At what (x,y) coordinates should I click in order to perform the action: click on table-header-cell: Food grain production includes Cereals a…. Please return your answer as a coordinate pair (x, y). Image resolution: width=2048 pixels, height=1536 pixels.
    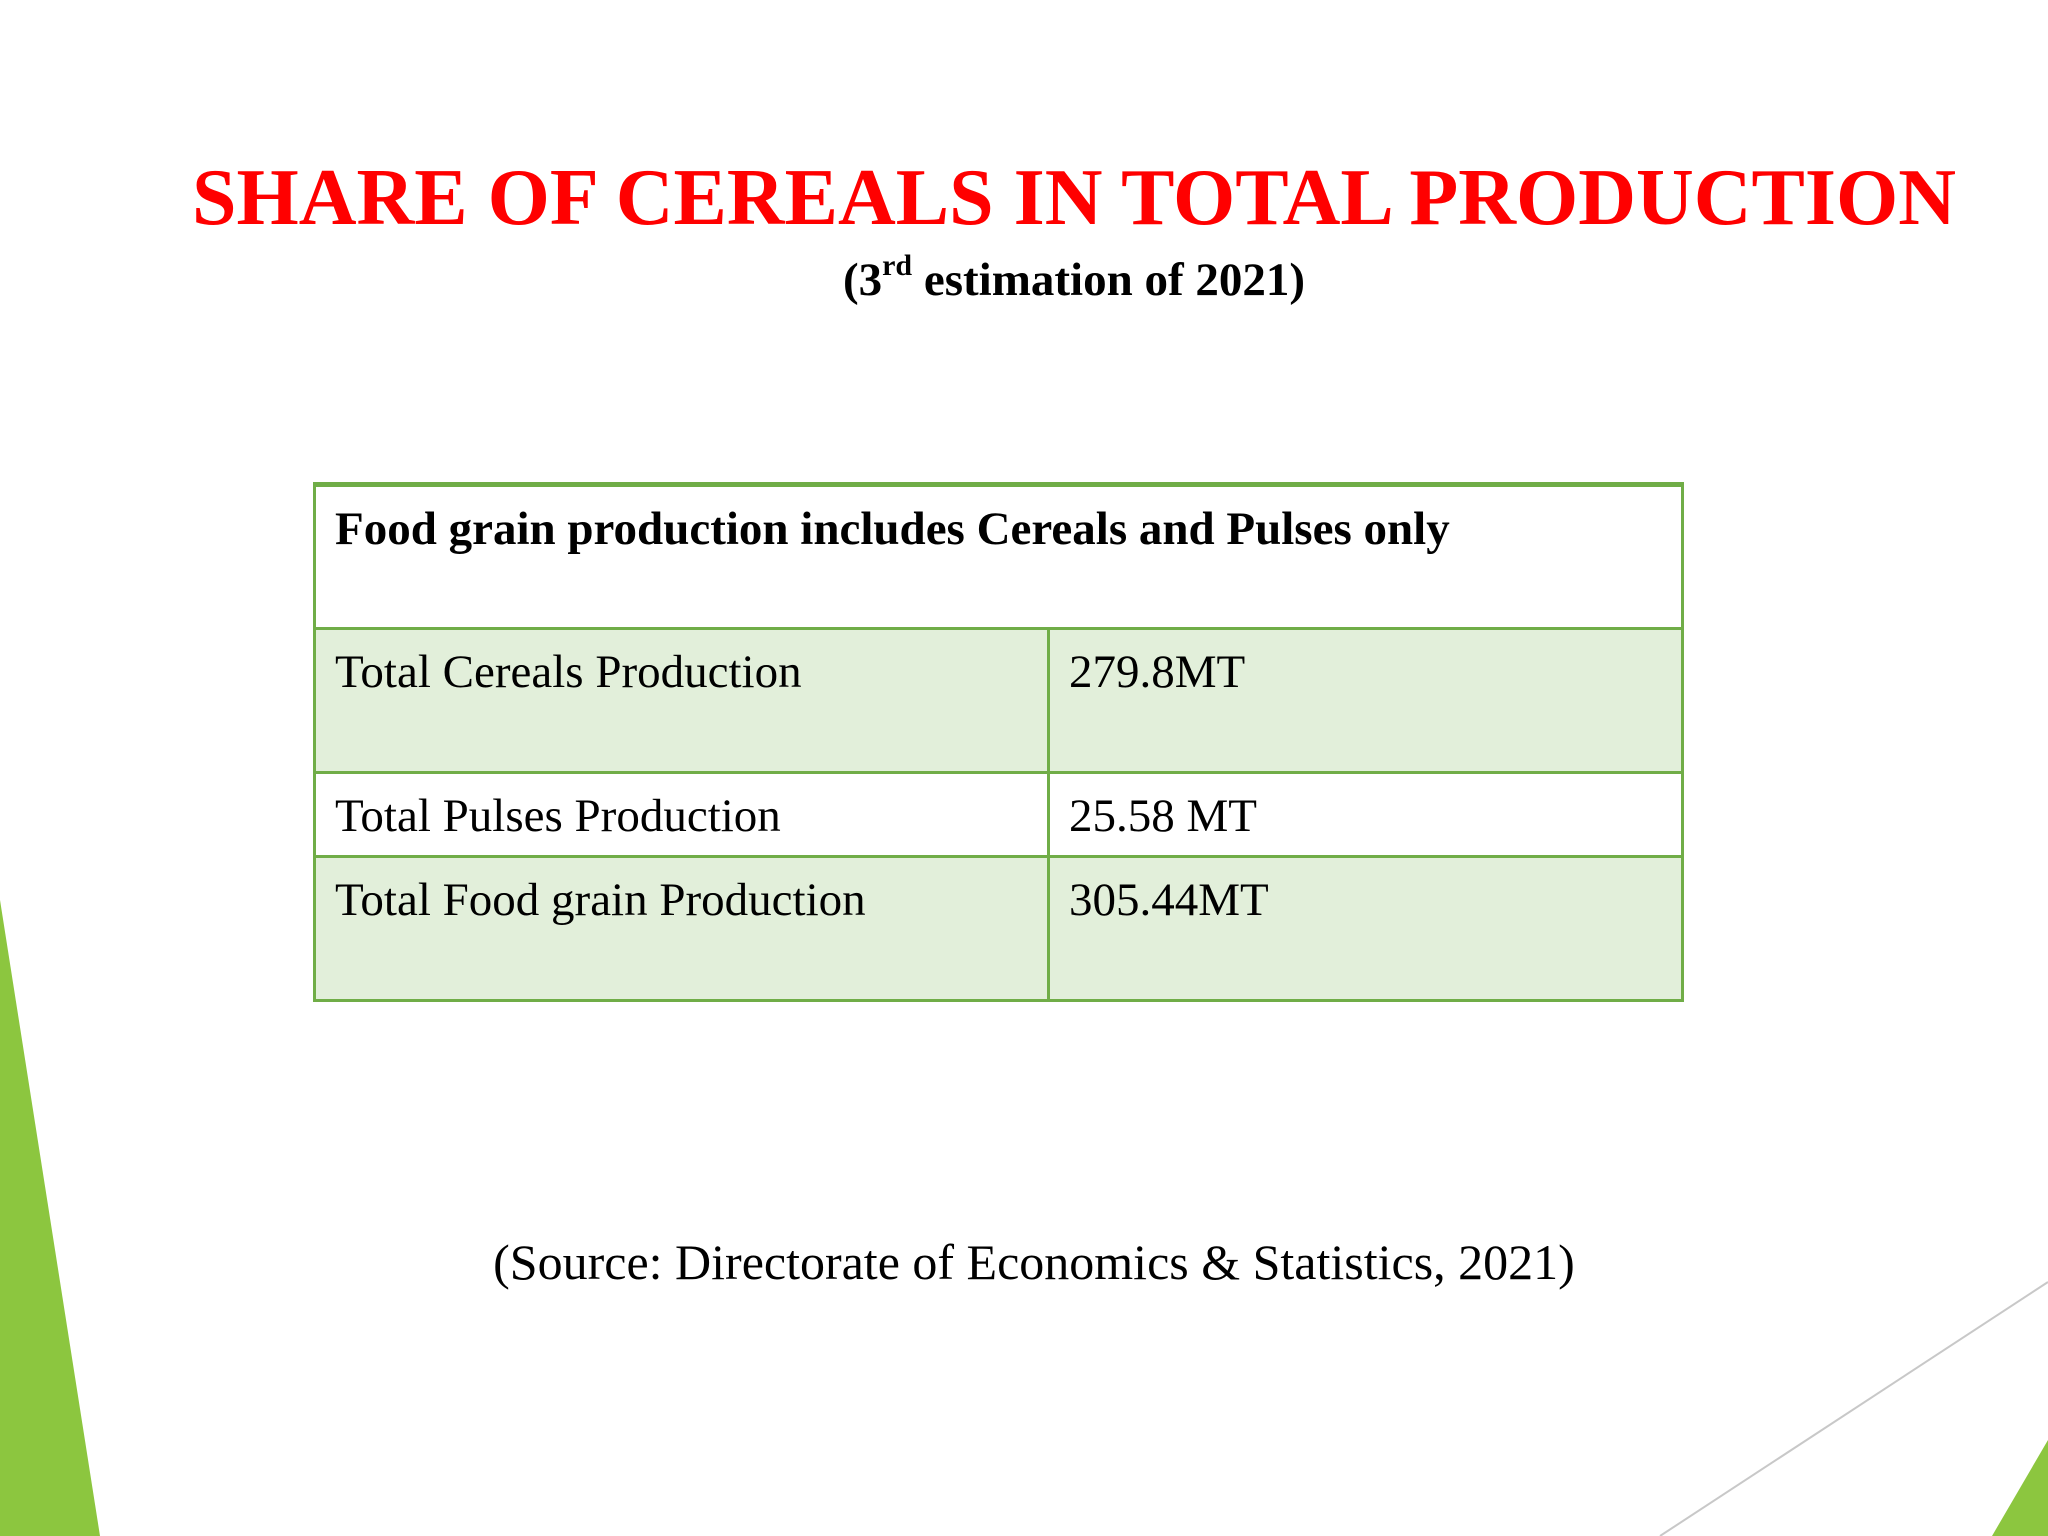
    Looking at the image, I should click on (998, 556).